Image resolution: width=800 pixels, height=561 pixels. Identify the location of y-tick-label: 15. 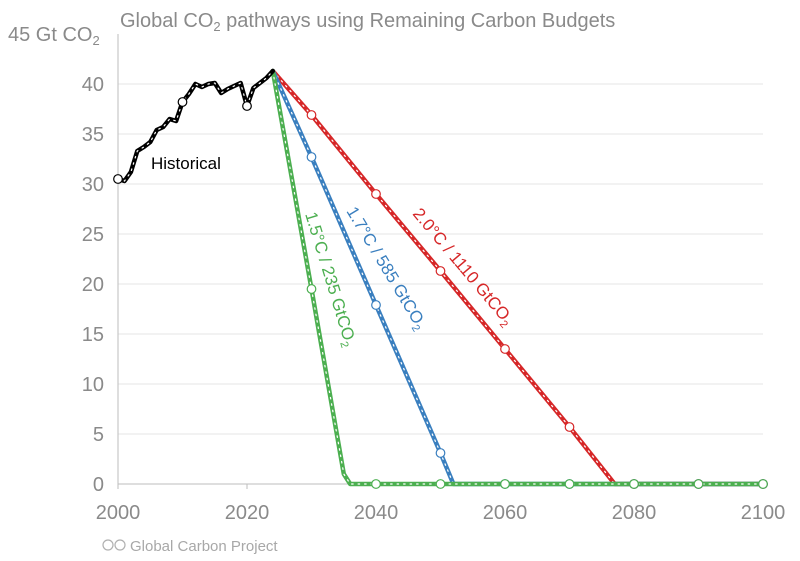
(93, 335).